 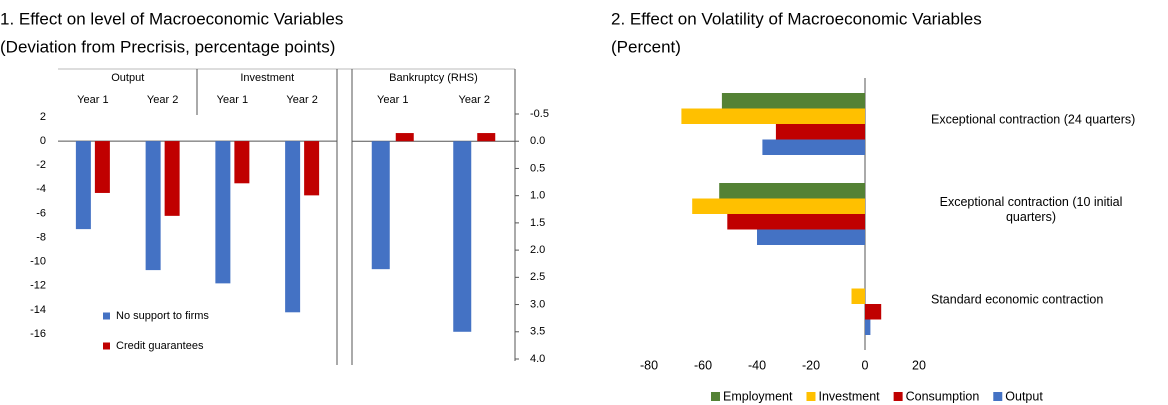 What do you see at coordinates (41, 213) in the screenshot?
I see `y-tick-label: -6` at bounding box center [41, 213].